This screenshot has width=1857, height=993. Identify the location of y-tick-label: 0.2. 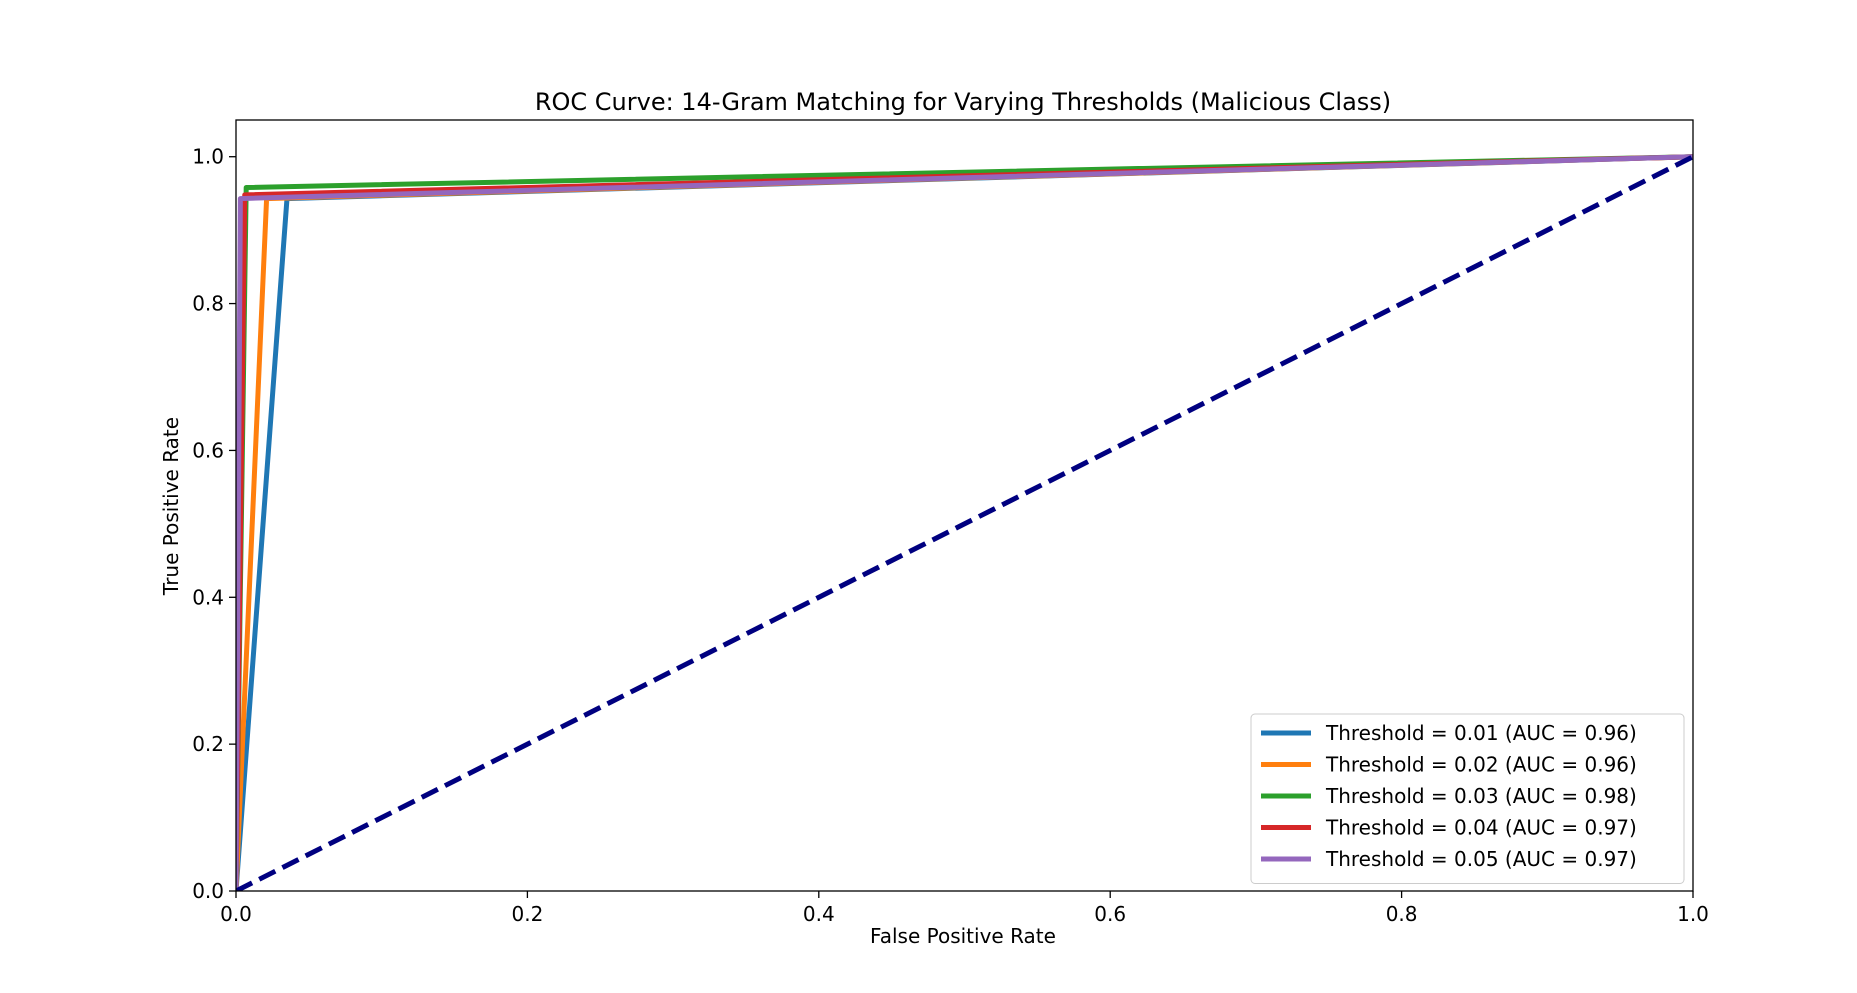
(208, 744).